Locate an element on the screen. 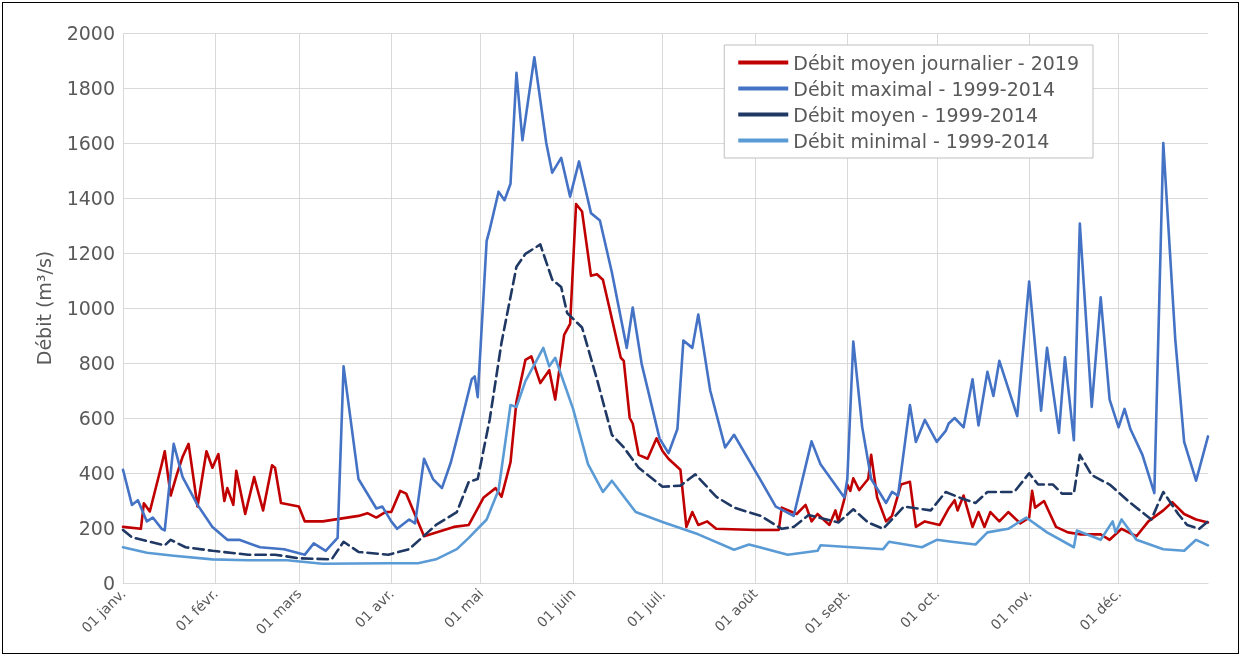 The width and height of the screenshot is (1243, 658). legend-label: Débit moyen - 1999-2014 is located at coordinates (916, 114).